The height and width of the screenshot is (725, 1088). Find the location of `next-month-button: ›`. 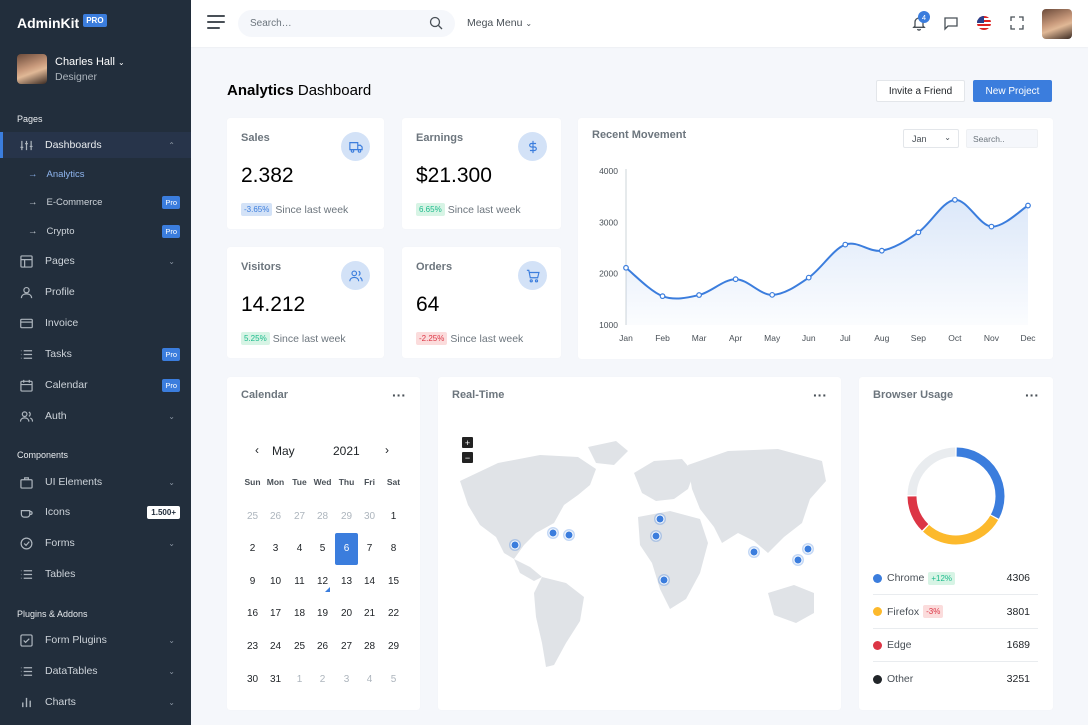

next-month-button: › is located at coordinates (387, 450).